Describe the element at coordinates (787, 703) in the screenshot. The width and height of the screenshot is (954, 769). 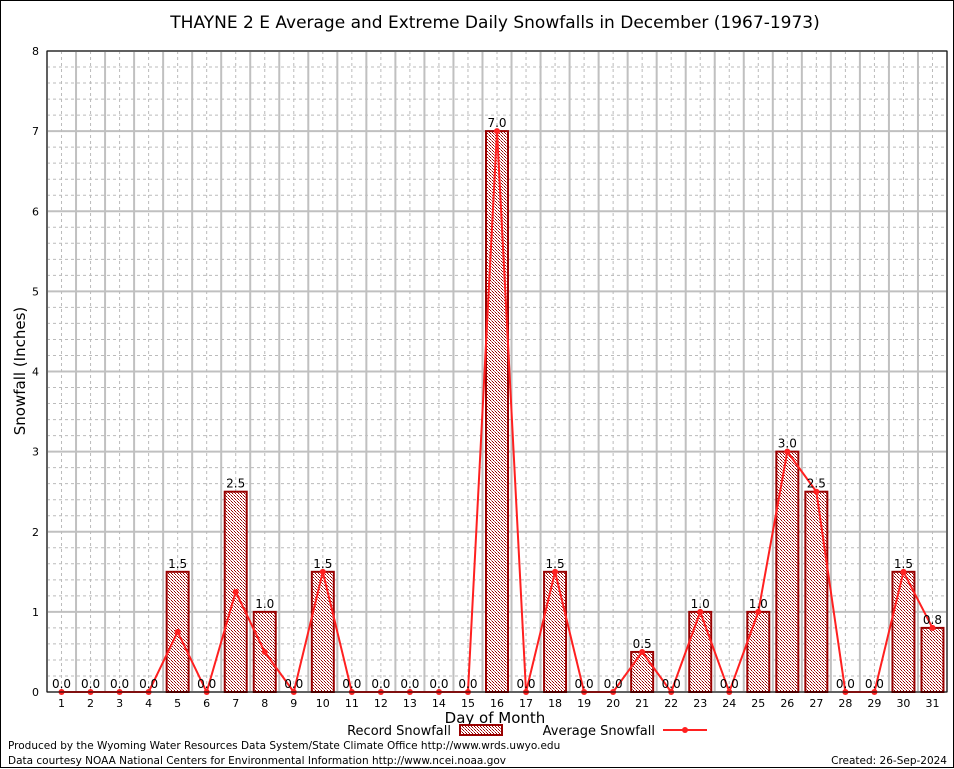
I see `x-tick-label: 26` at that location.